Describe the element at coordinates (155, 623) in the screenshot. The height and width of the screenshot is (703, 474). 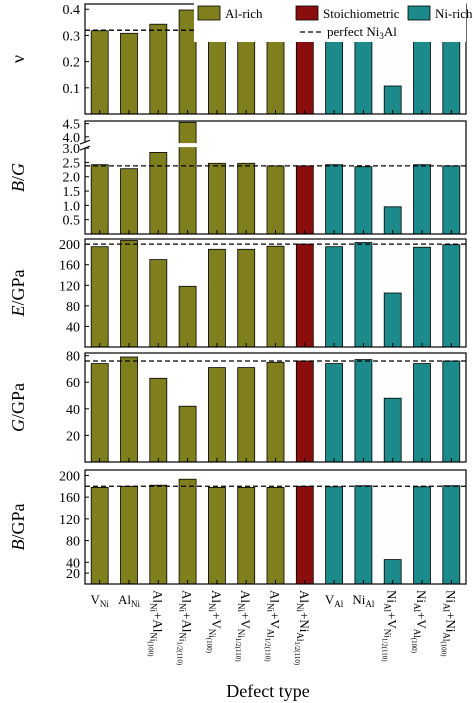
I see `x-category-label: AlNi+AlNi(100)` at that location.